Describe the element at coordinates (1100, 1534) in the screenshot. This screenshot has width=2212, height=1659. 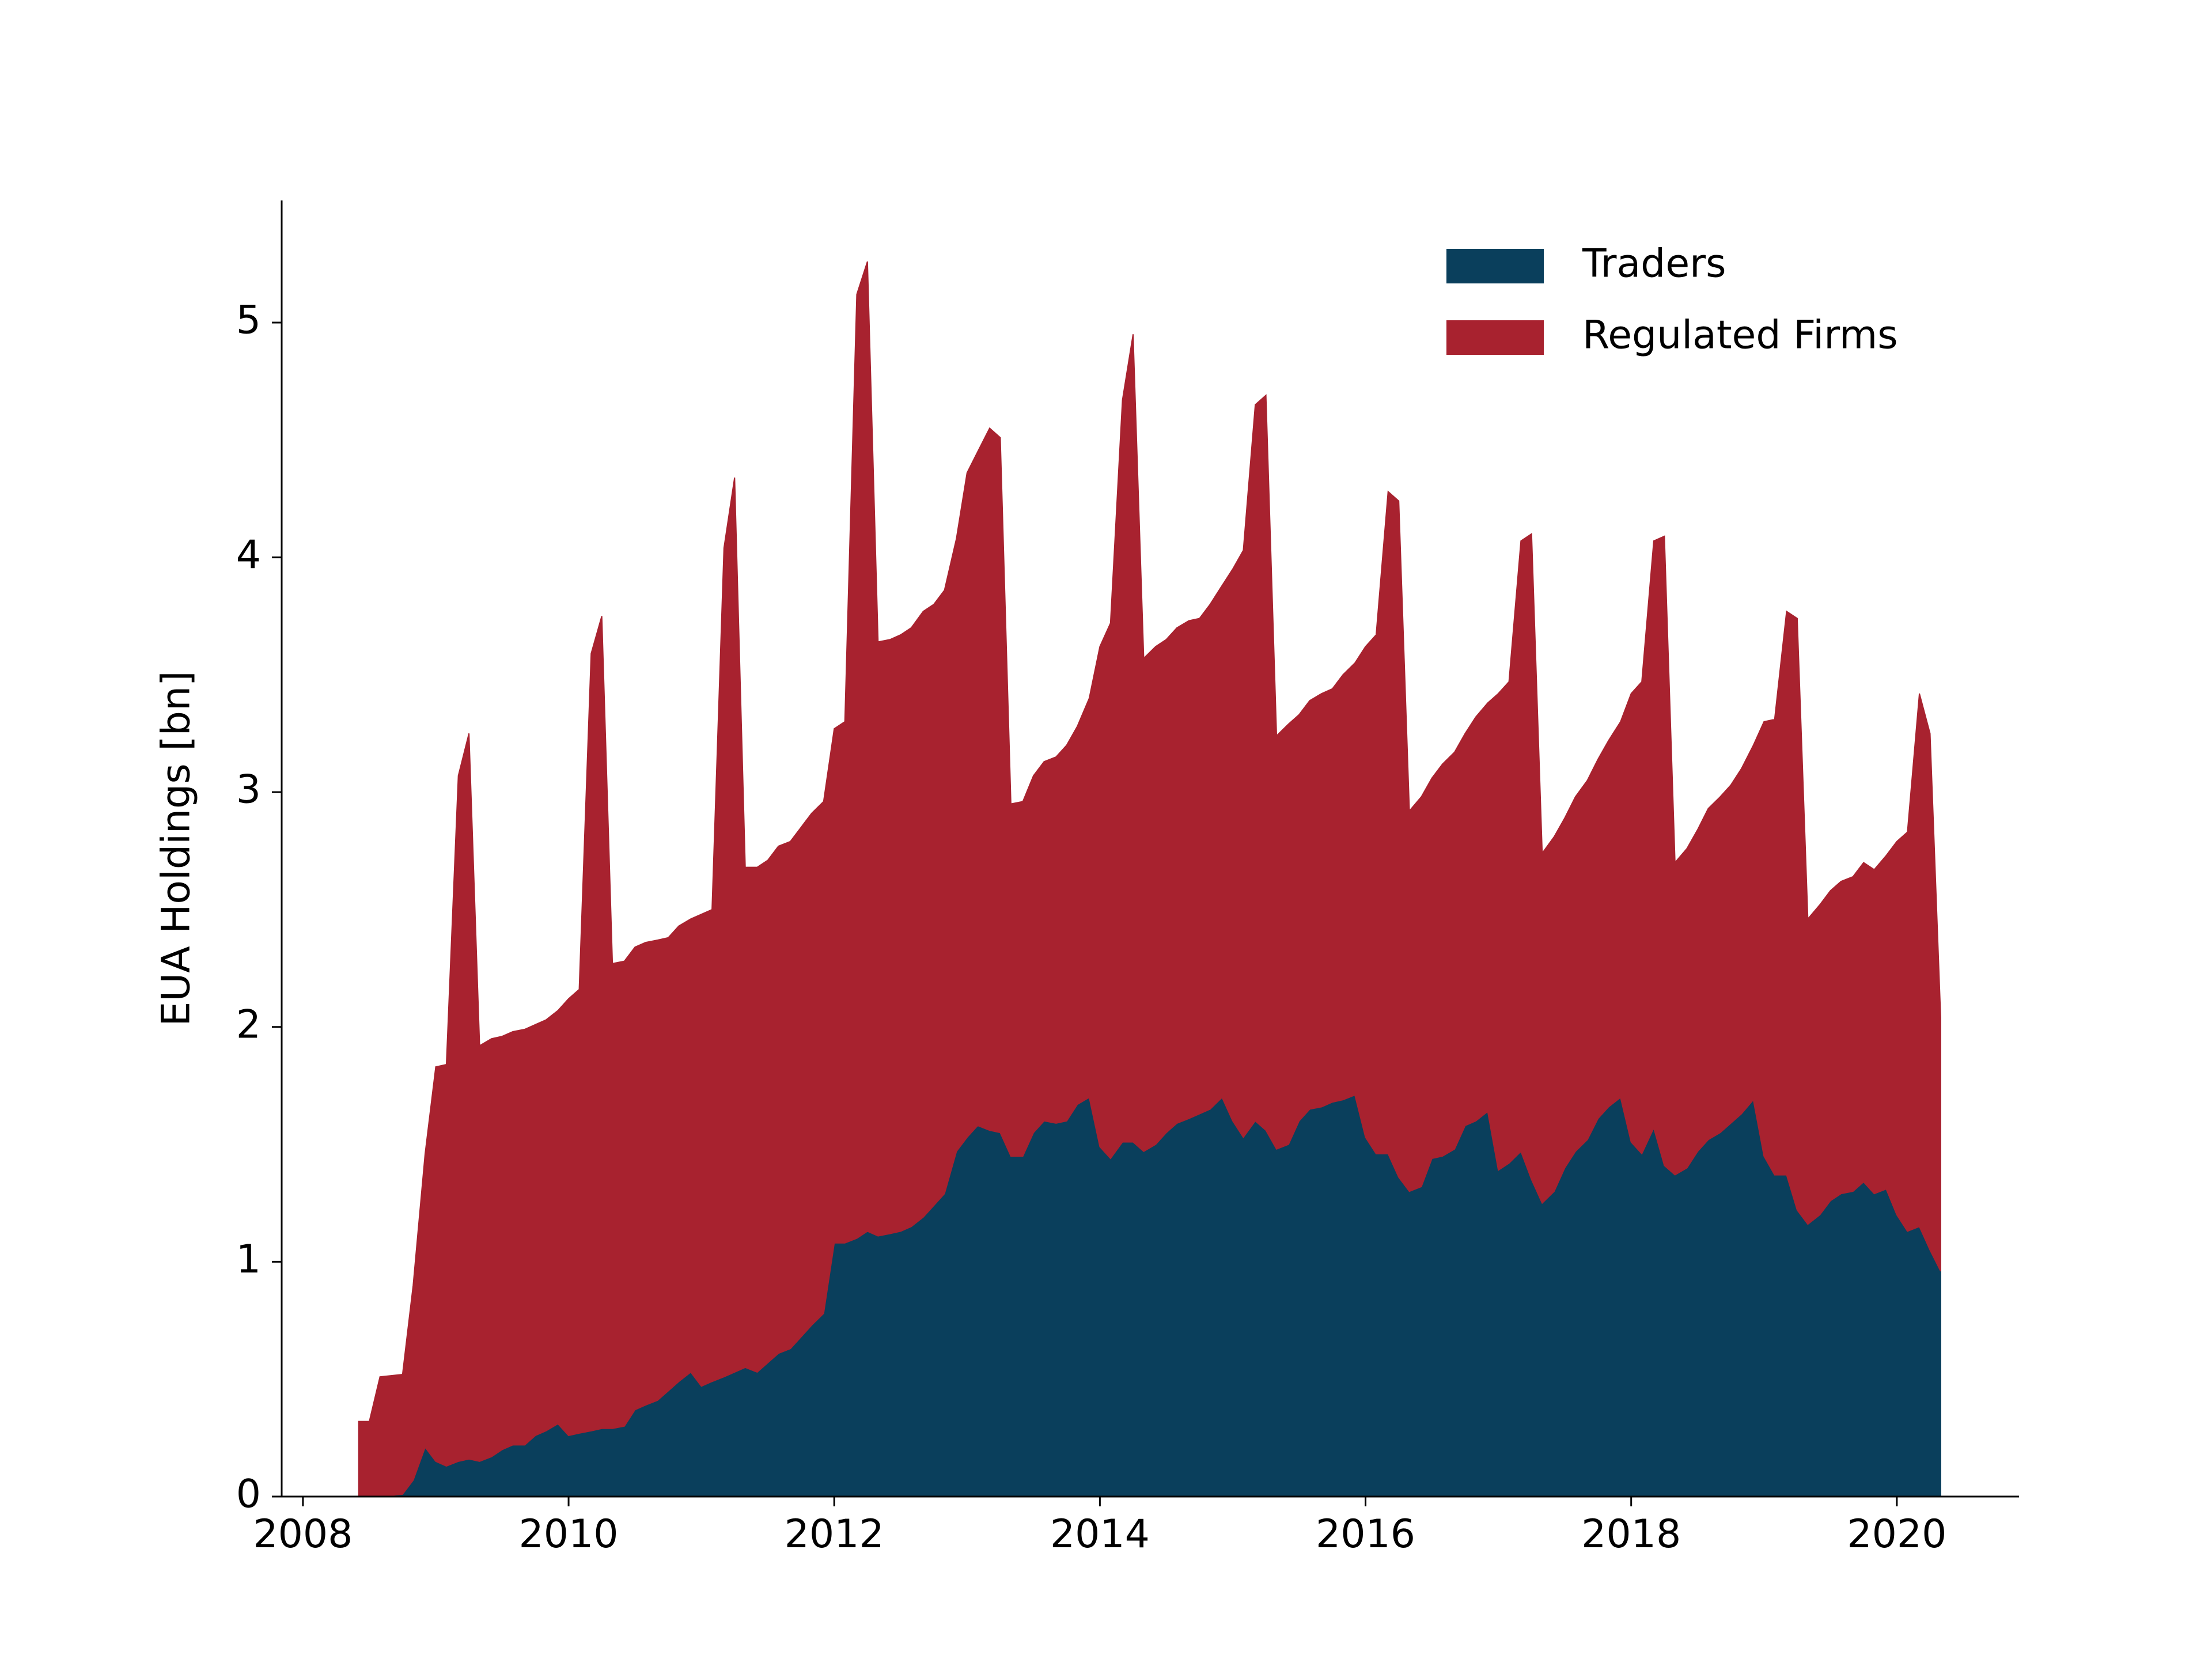
I see `x-tick-label: 2014` at that location.